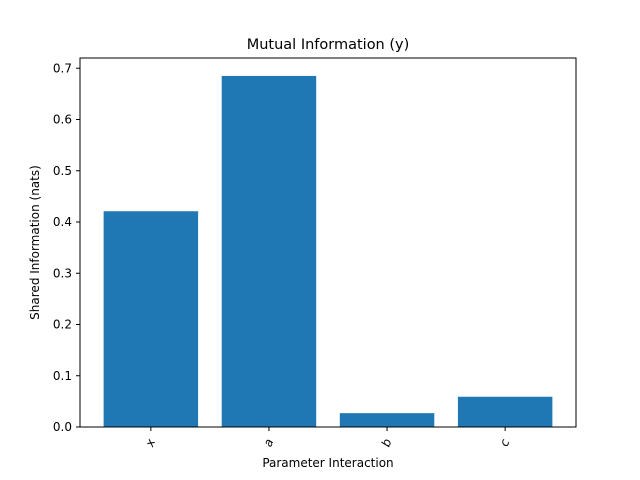  Describe the element at coordinates (387, 420) in the screenshot. I see `bar-b` at that location.